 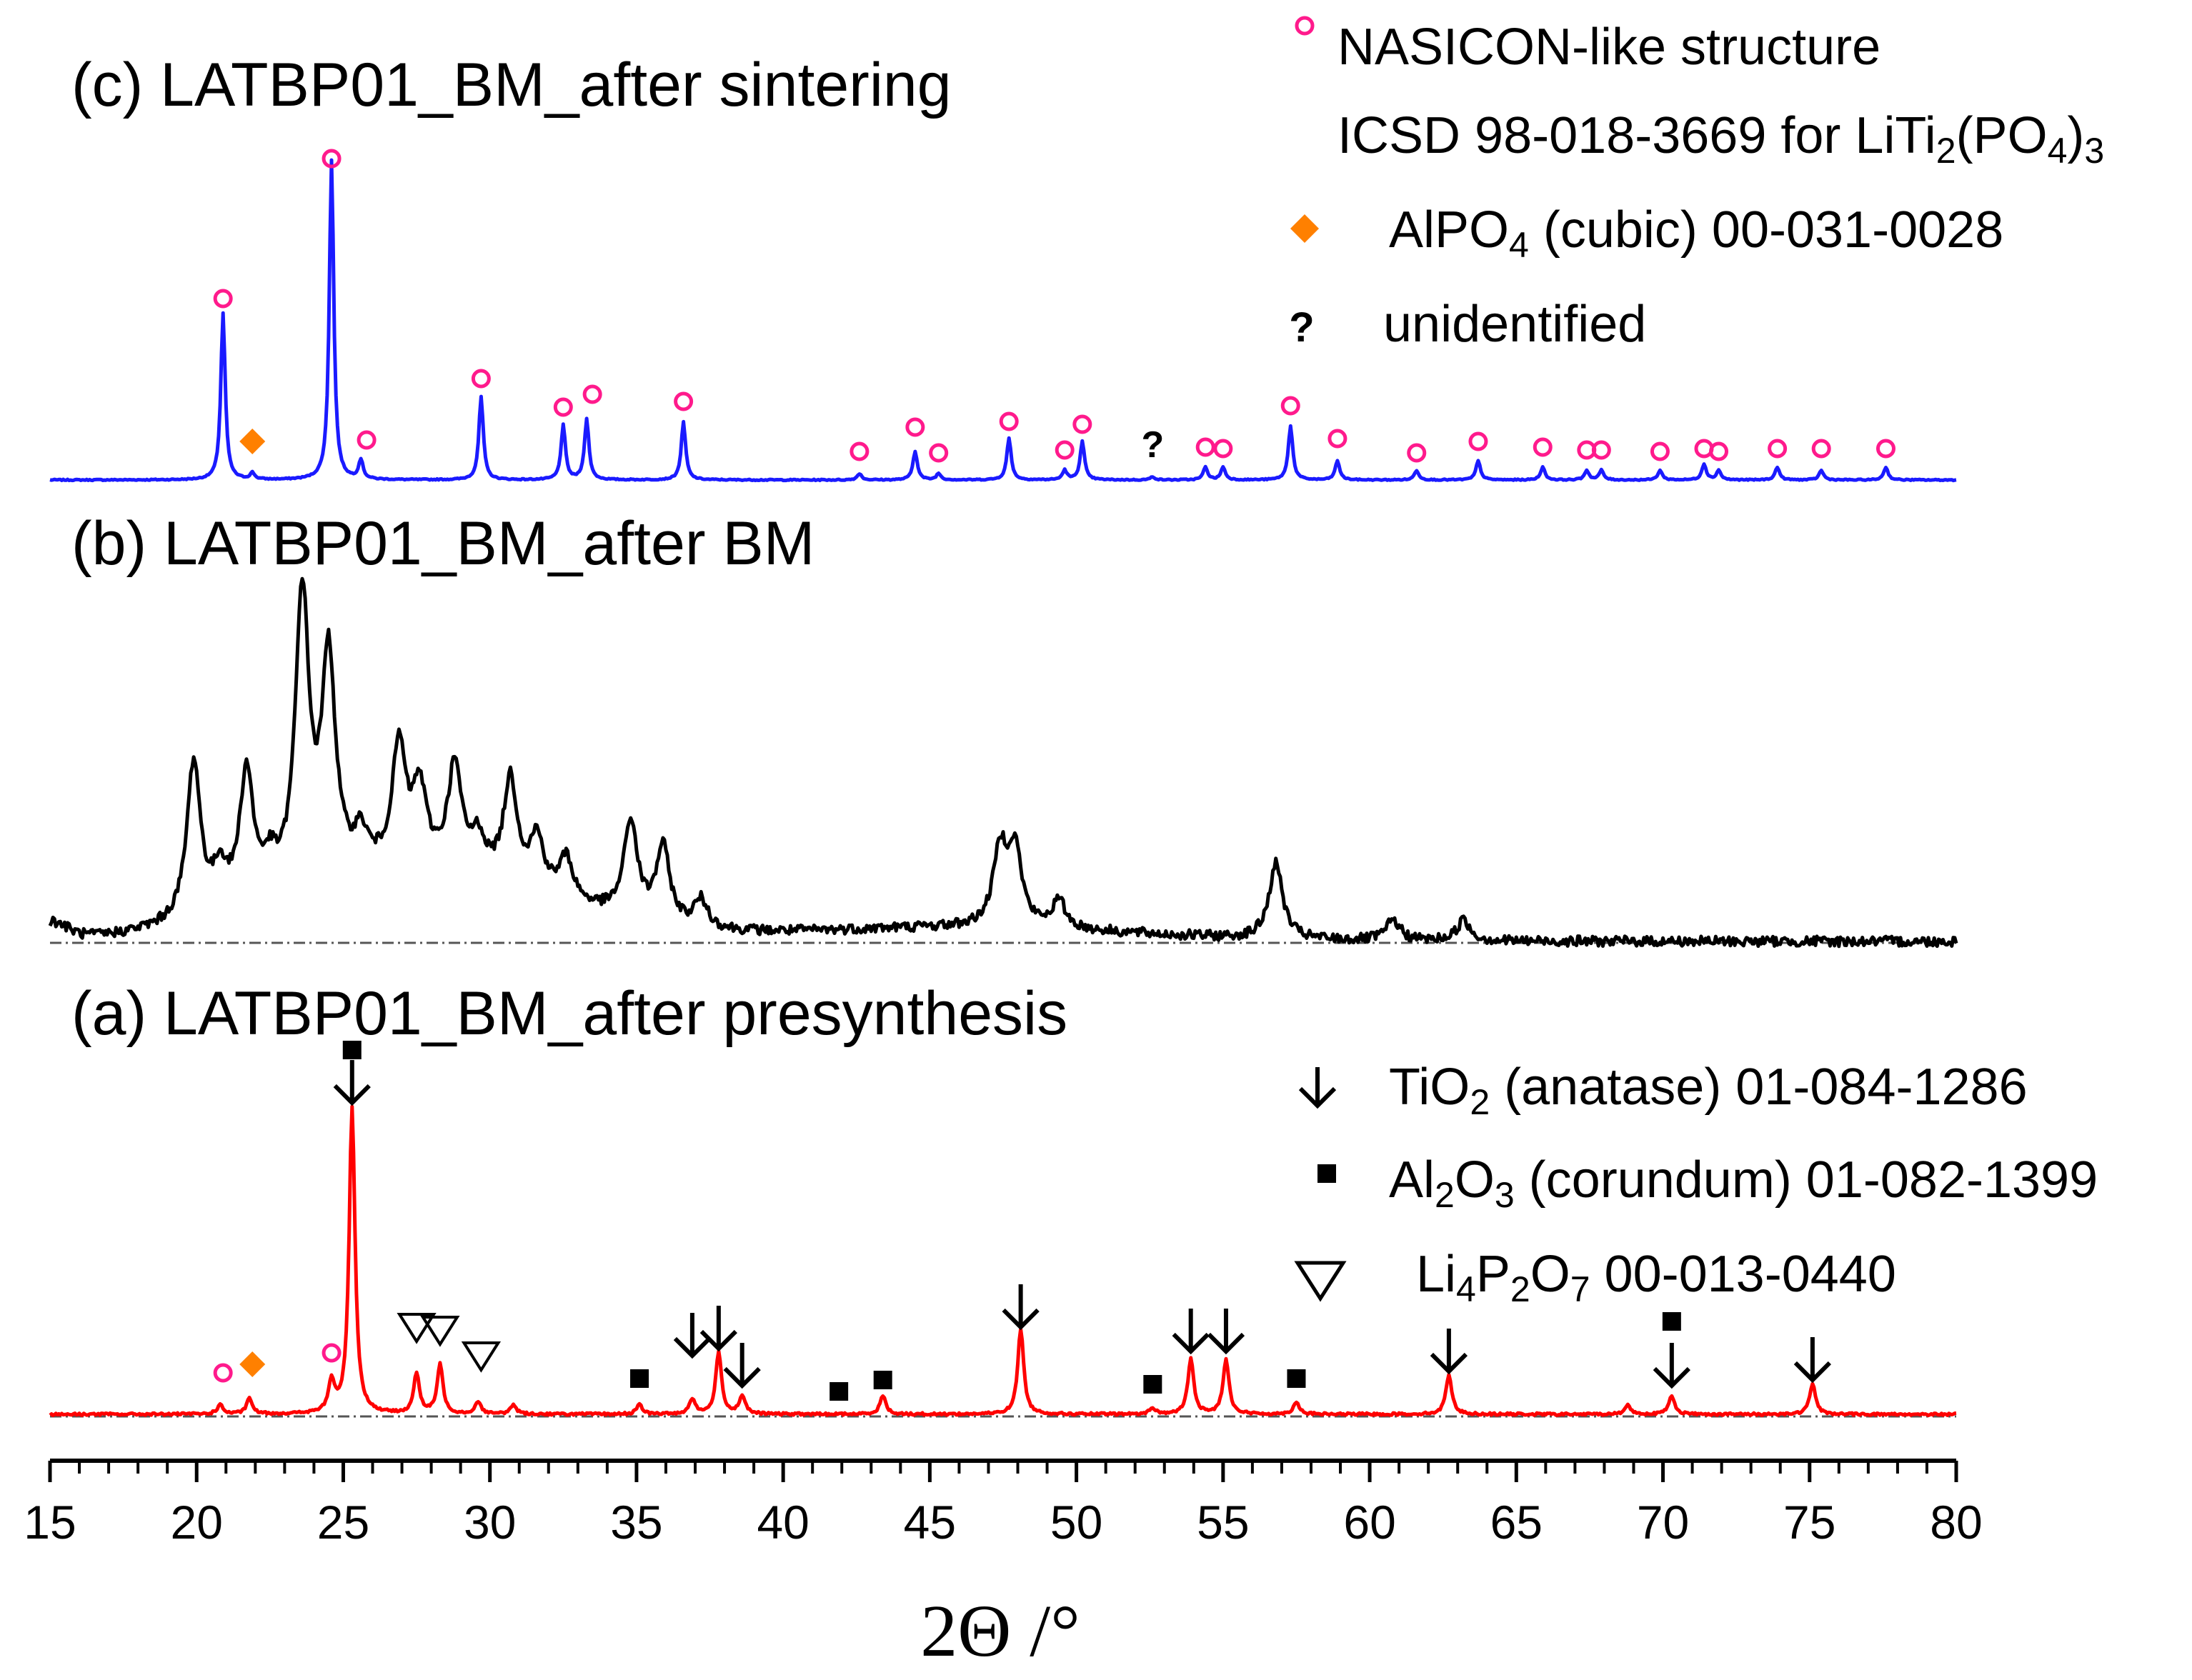 What do you see at coordinates (1317, 1088) in the screenshot?
I see `legend-anatase-symbol` at bounding box center [1317, 1088].